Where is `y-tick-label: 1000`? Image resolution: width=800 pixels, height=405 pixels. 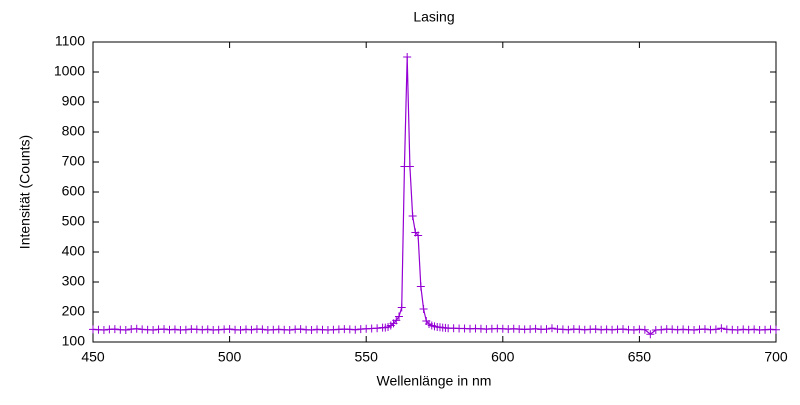 y-tick-label: 1000 is located at coordinates (69, 71).